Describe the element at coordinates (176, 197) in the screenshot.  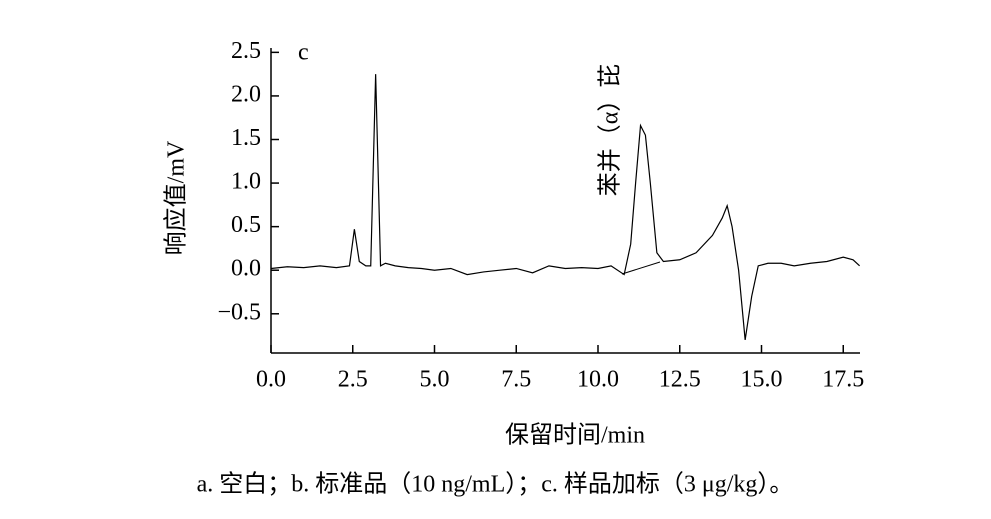
I see `y-axis-label: 响应值/mV` at that location.